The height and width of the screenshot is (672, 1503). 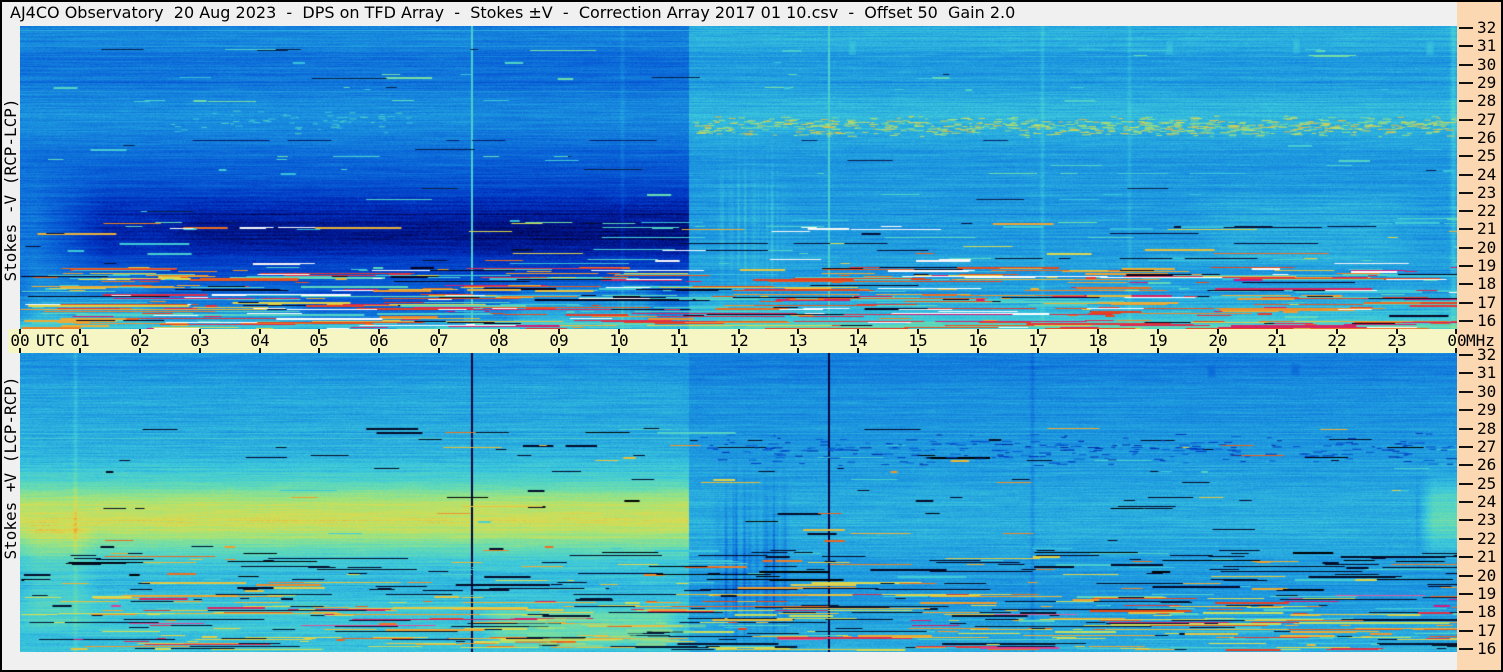 What do you see at coordinates (739, 340) in the screenshot?
I see `time-tick-label: 12` at bounding box center [739, 340].